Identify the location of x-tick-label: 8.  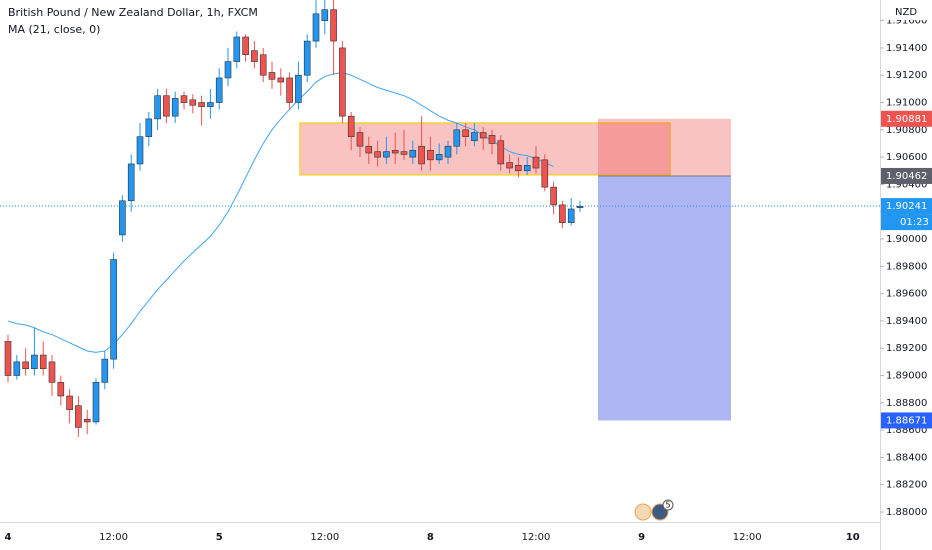
(430, 537).